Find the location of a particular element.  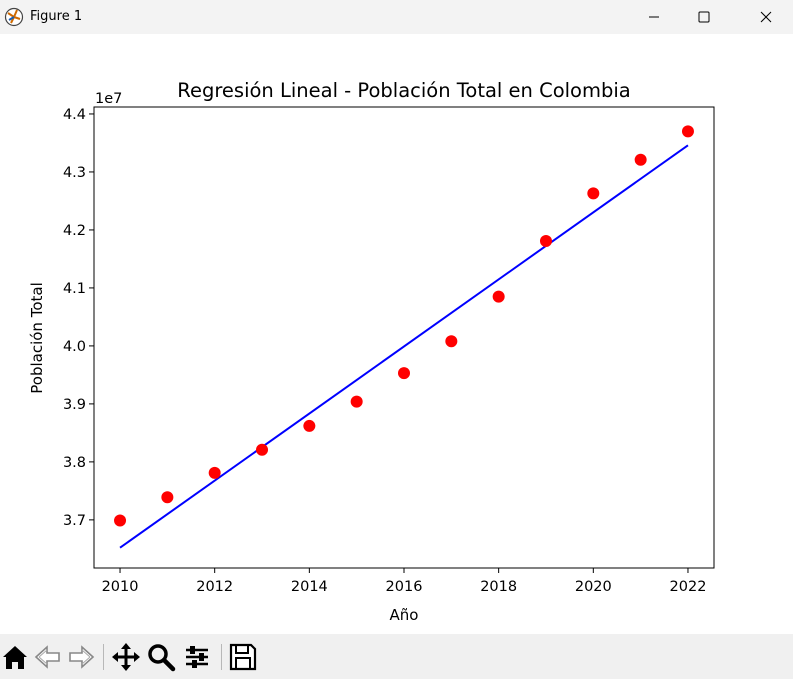

x-tick-label: 2010 is located at coordinates (120, 587).